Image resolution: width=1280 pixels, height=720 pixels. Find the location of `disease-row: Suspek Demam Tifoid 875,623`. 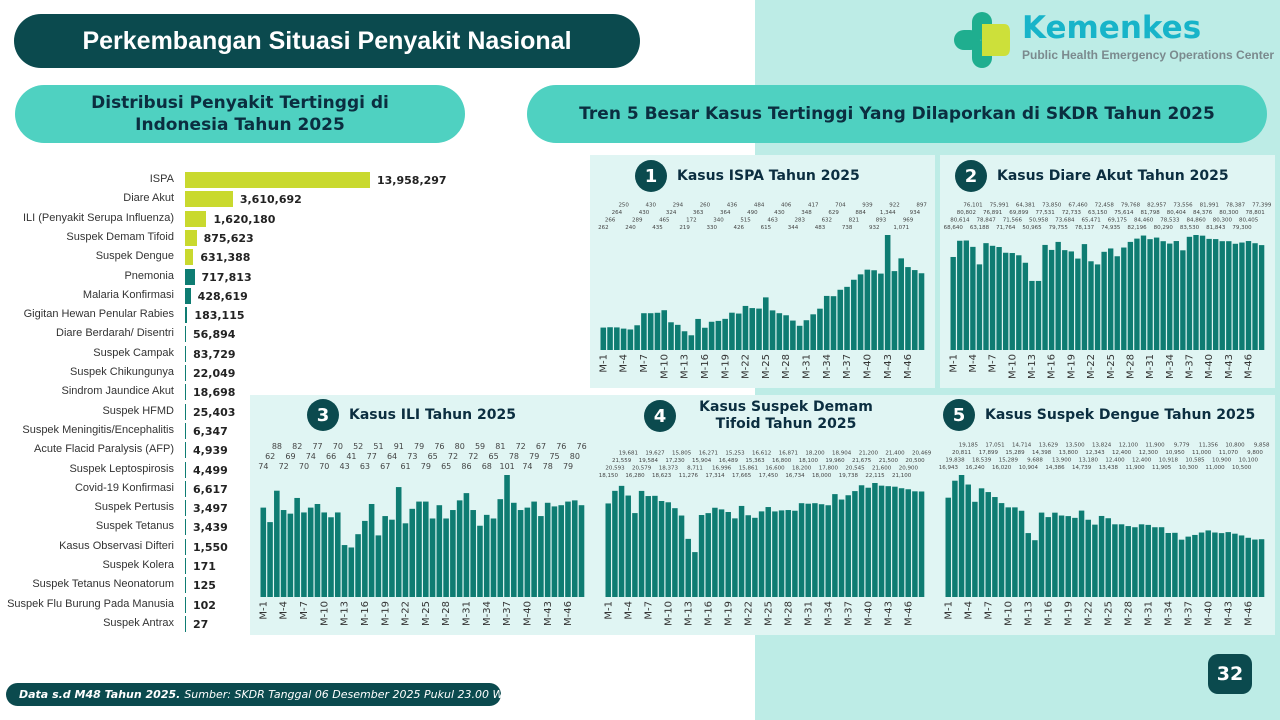

disease-row: Suspek Demam Tifoid 875,623 is located at coordinates (230, 237).